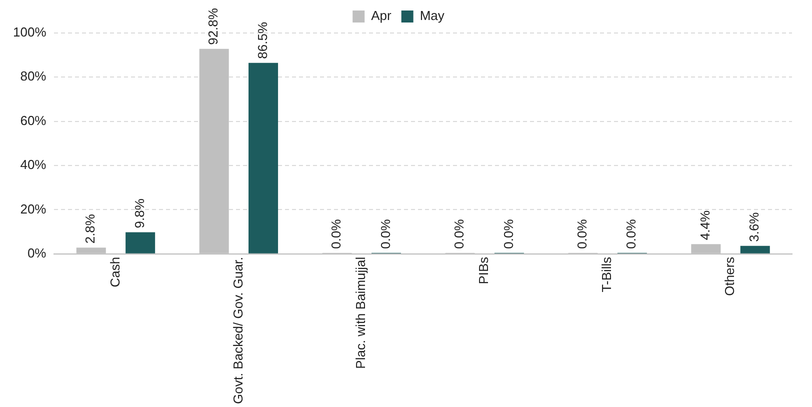 Image resolution: width=812 pixels, height=407 pixels. Describe the element at coordinates (754, 227) in the screenshot. I see `data-label: 3.6%` at that location.